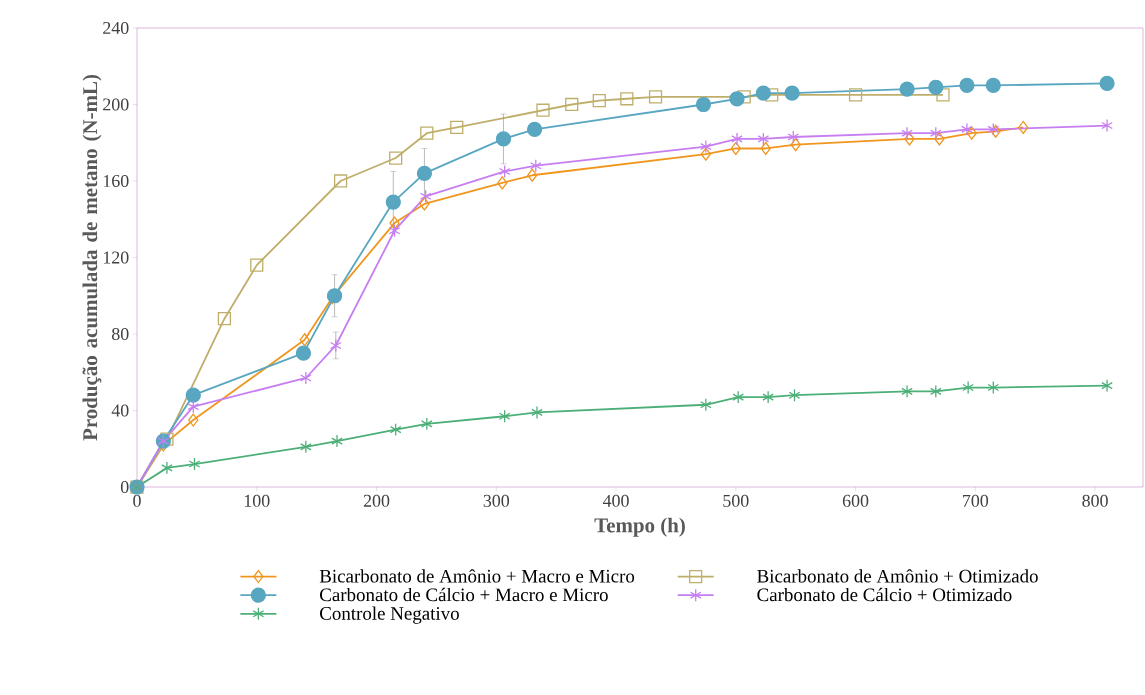 The image size is (1145, 695). Describe the element at coordinates (116, 28) in the screenshot. I see `y-tick-label: 240` at that location.